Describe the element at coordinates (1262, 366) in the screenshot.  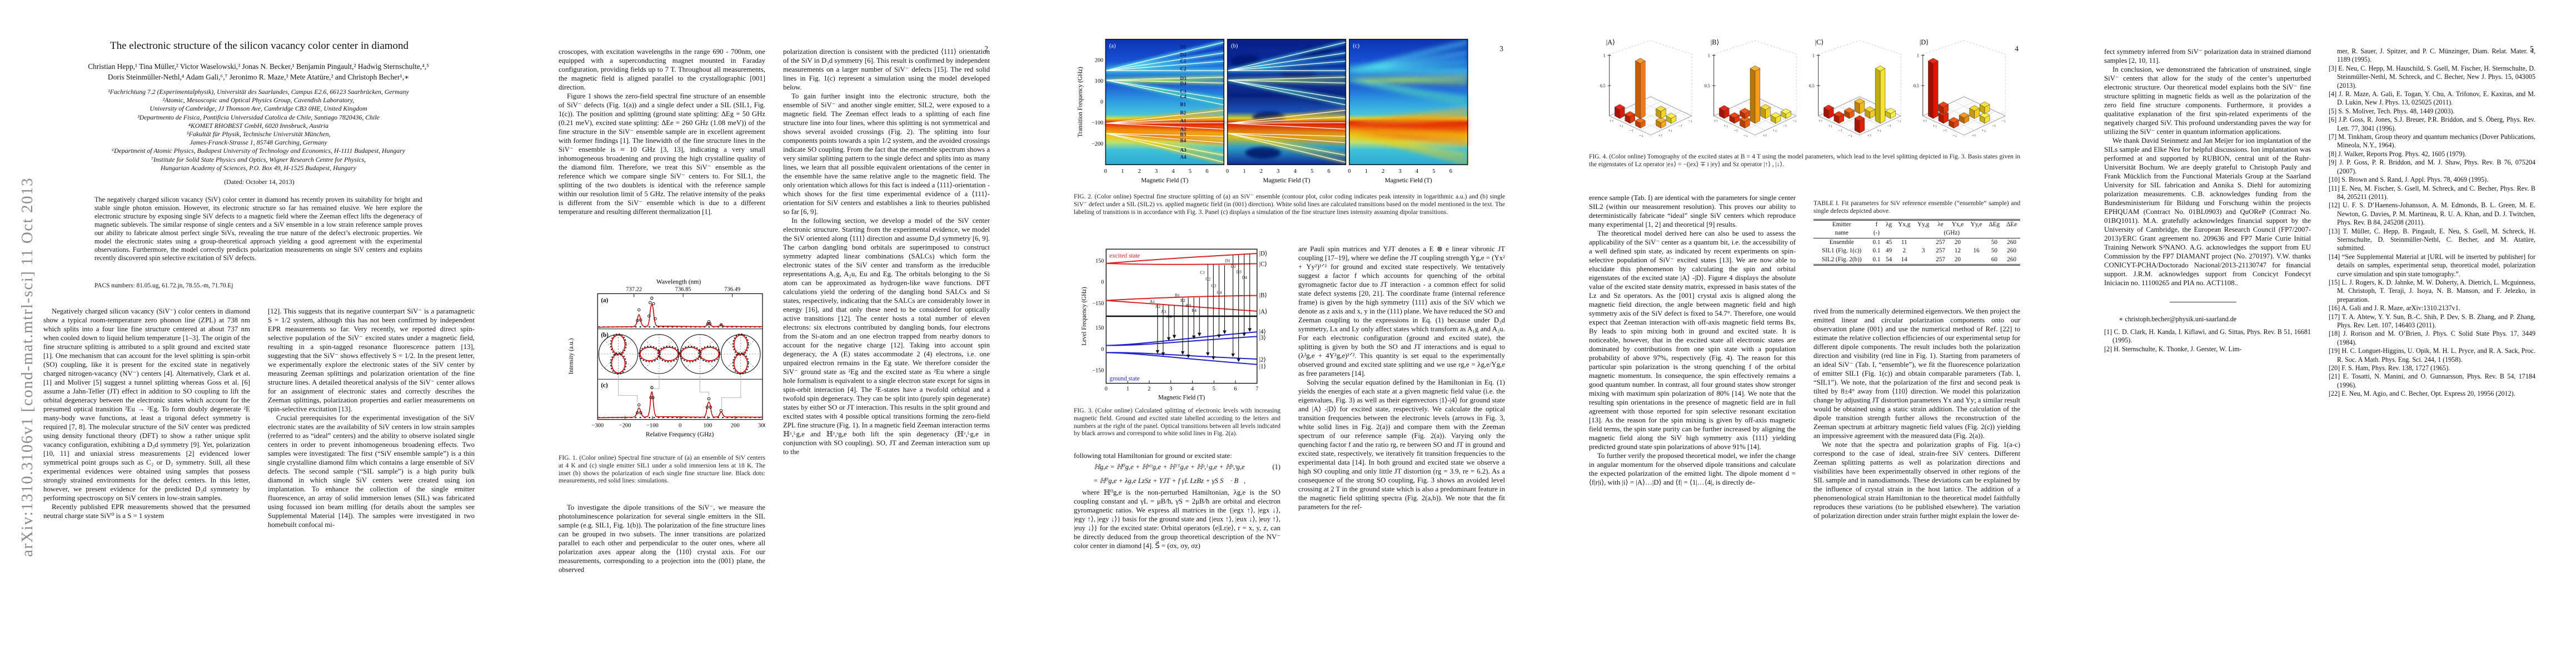
I see `level-label: |1⟩` at that location.